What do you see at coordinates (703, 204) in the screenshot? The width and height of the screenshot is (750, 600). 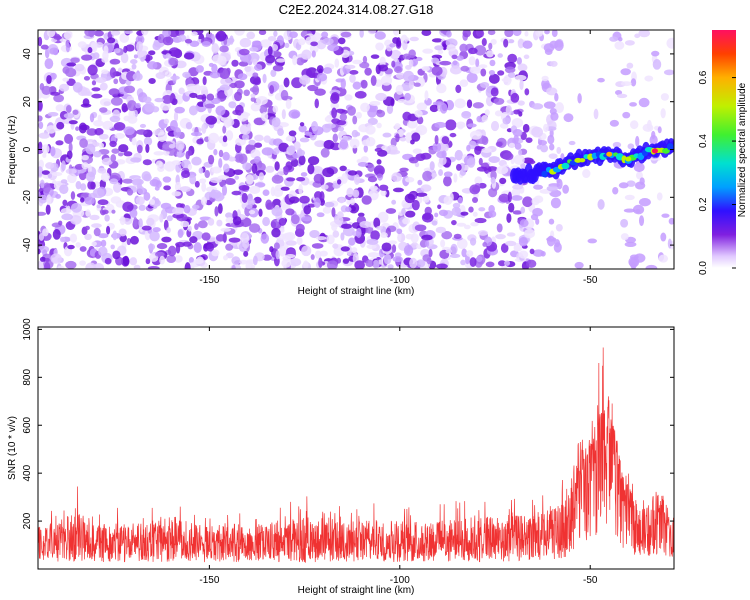 I see `colorbar-tick-label: 0.2` at bounding box center [703, 204].